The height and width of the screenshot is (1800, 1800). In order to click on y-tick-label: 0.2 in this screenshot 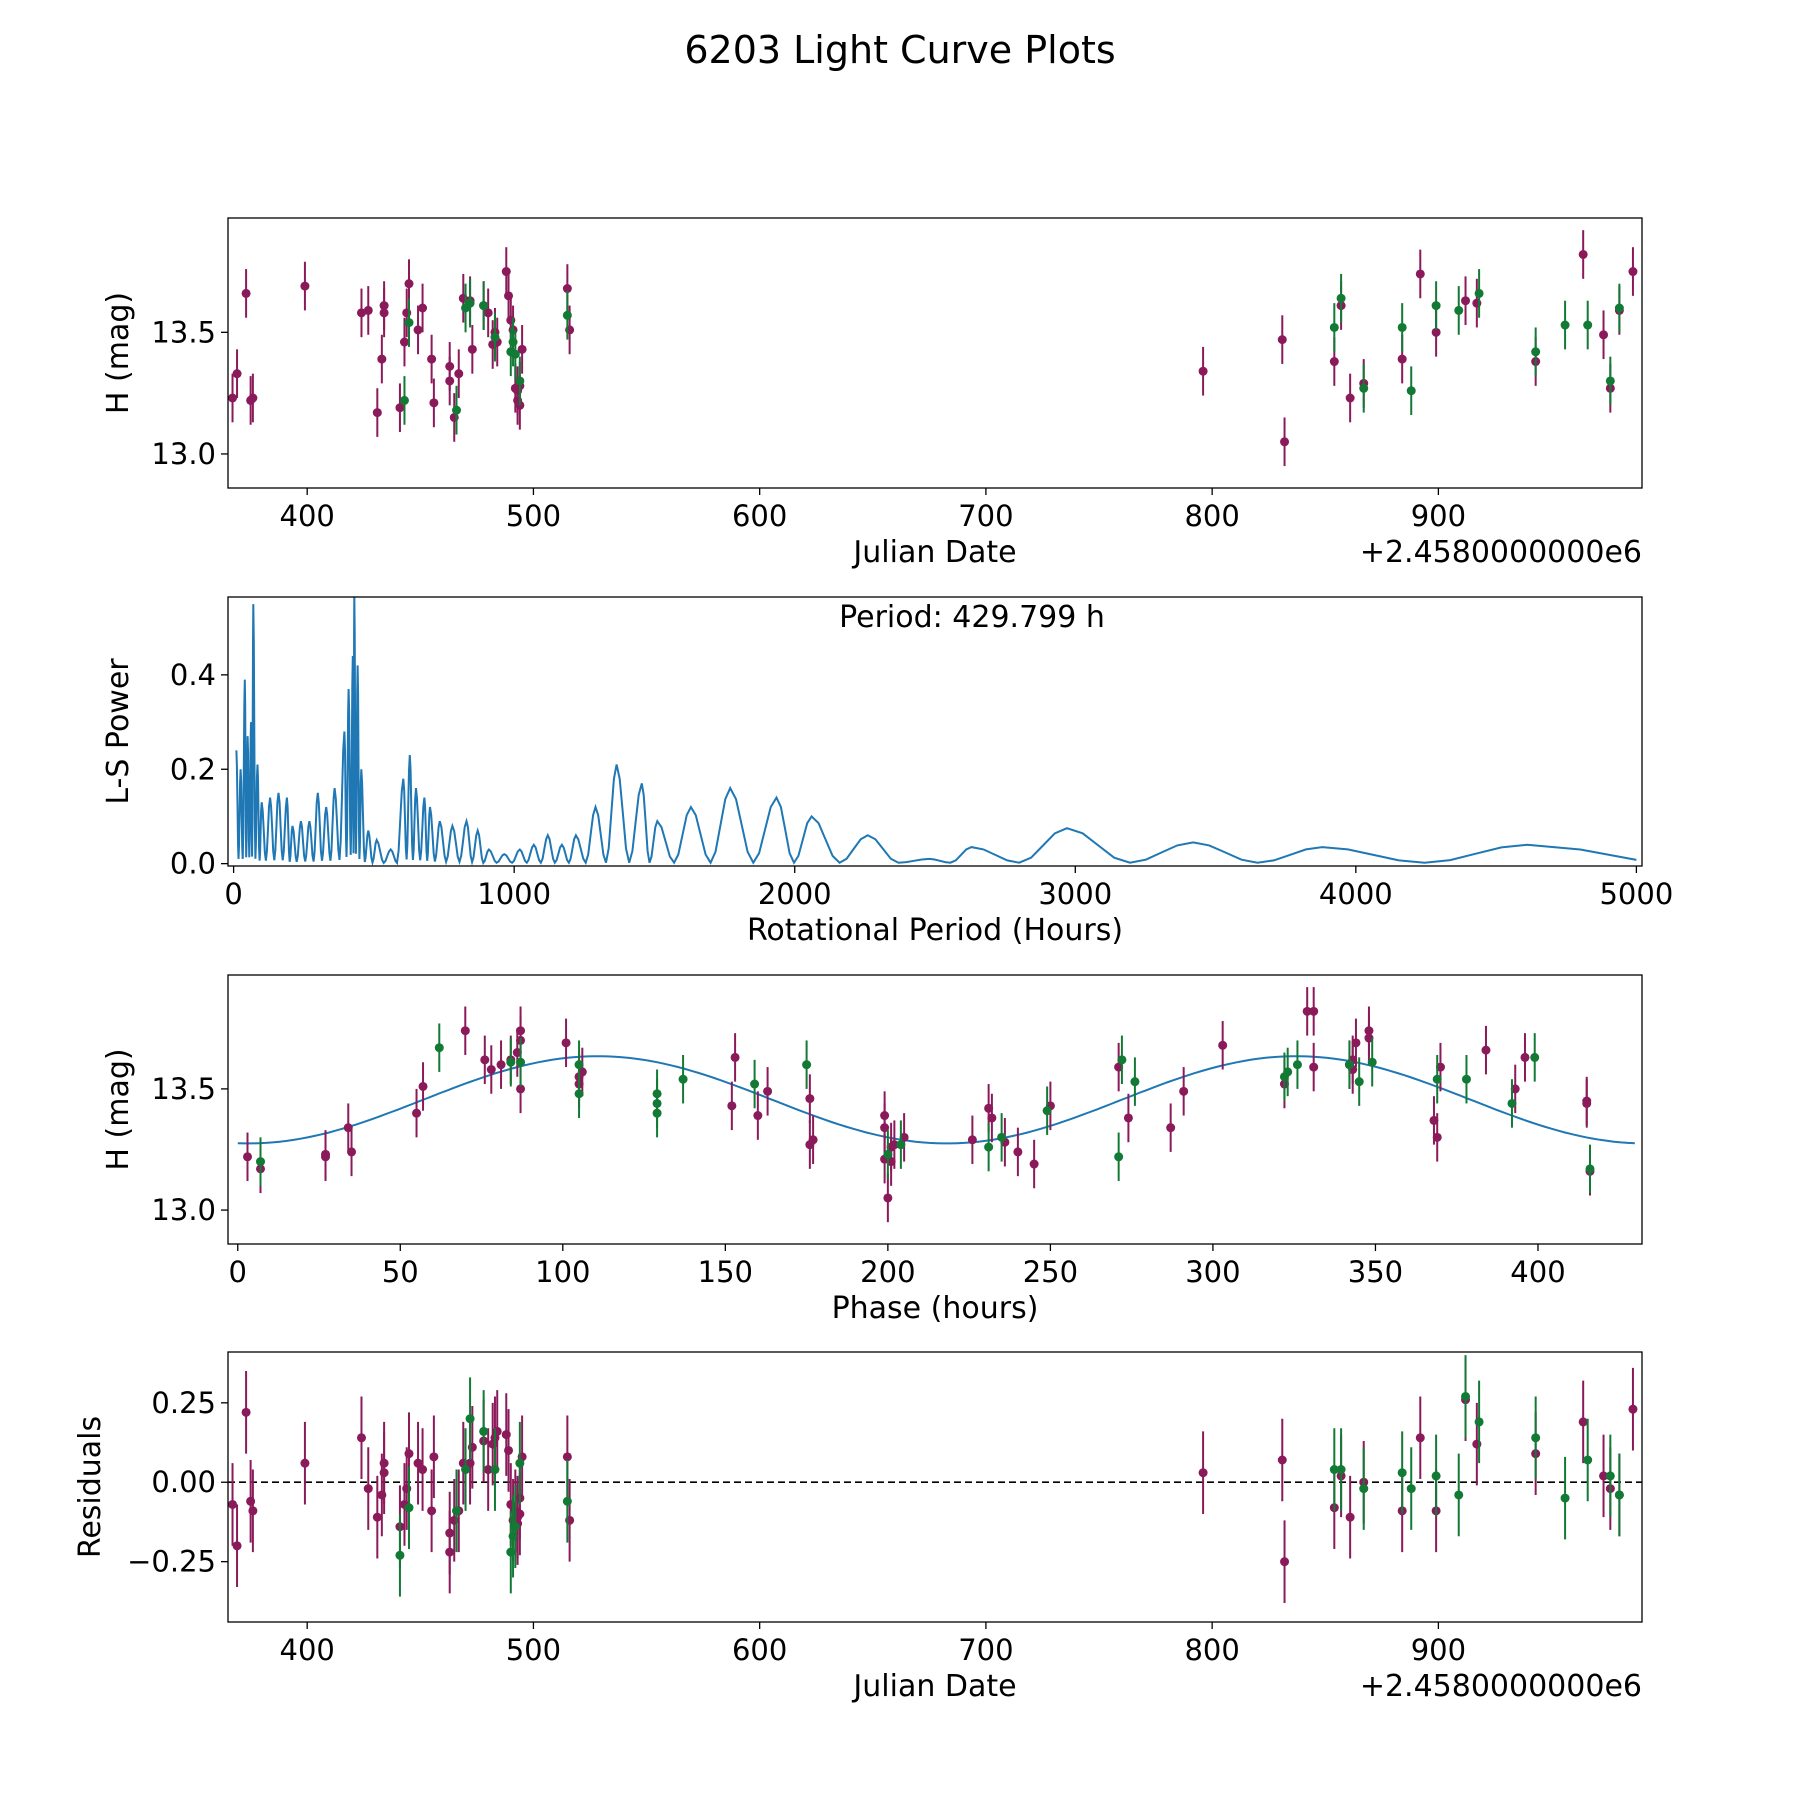, I will do `click(193, 769)`.